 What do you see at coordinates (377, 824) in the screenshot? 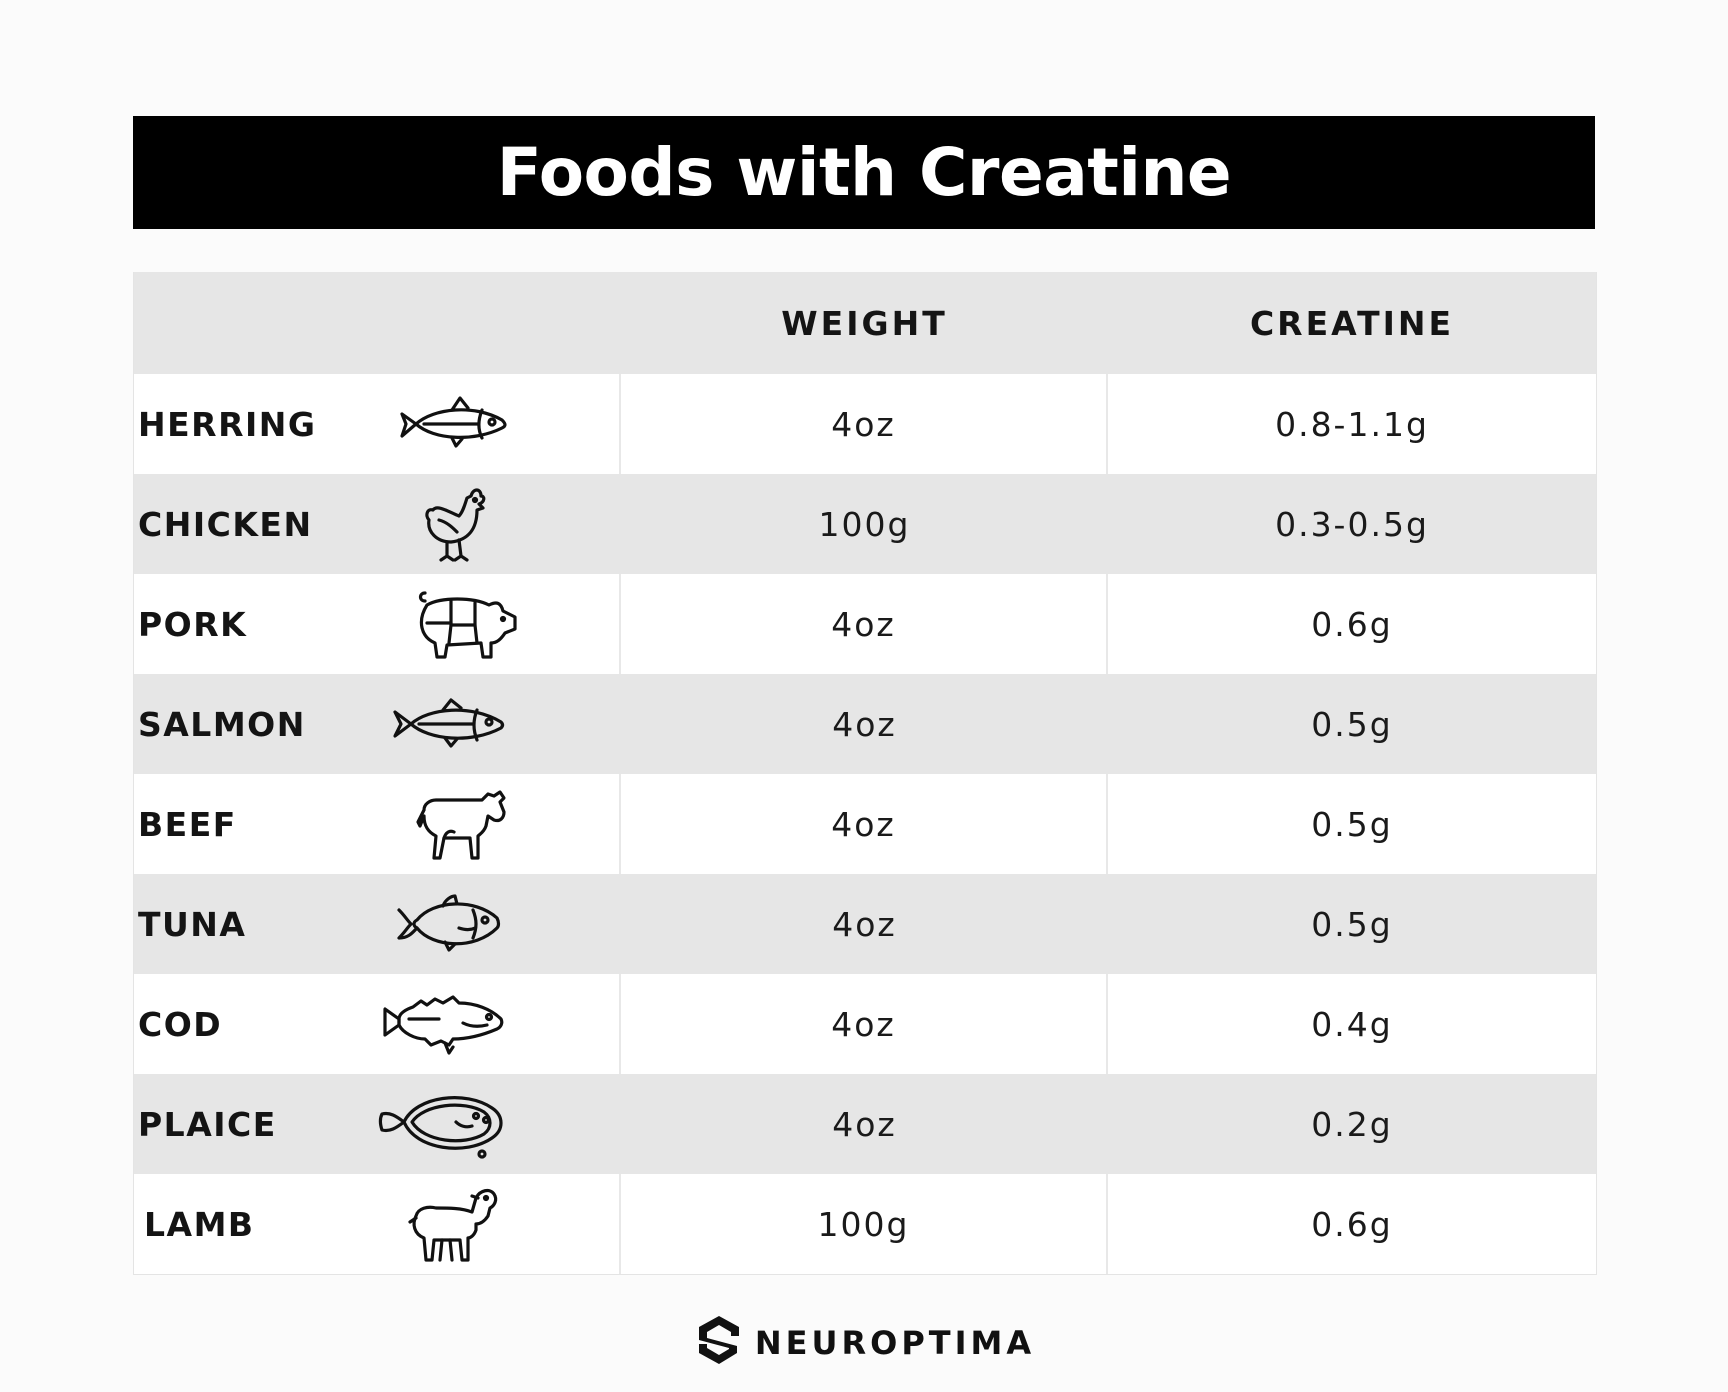
I see `food-cell: BEEF` at bounding box center [377, 824].